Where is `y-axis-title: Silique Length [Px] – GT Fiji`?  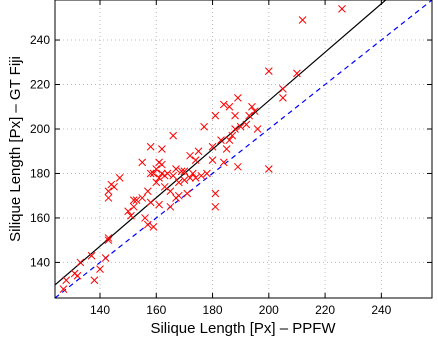 y-axis-title: Silique Length [Px] – GT Fiji is located at coordinates (15, 149).